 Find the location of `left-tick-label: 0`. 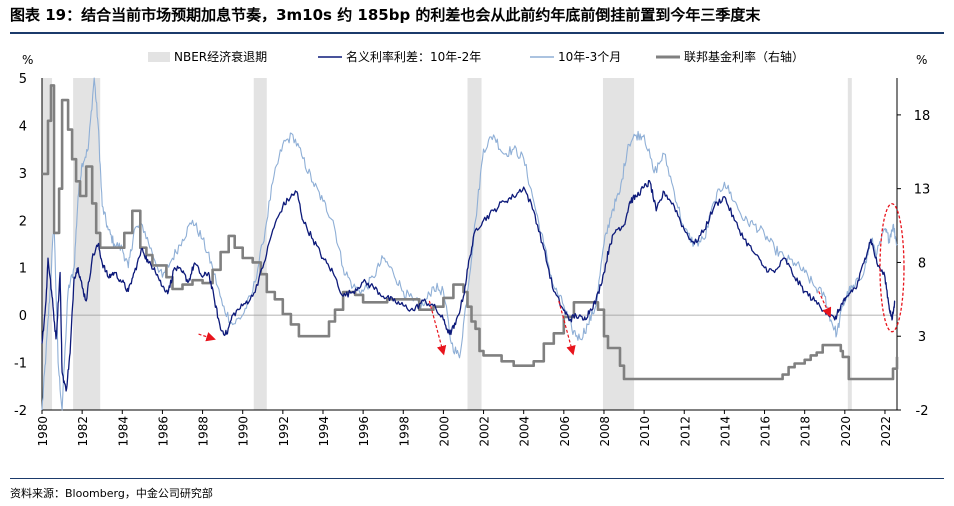

left-tick-label: 0 is located at coordinates (23, 316).